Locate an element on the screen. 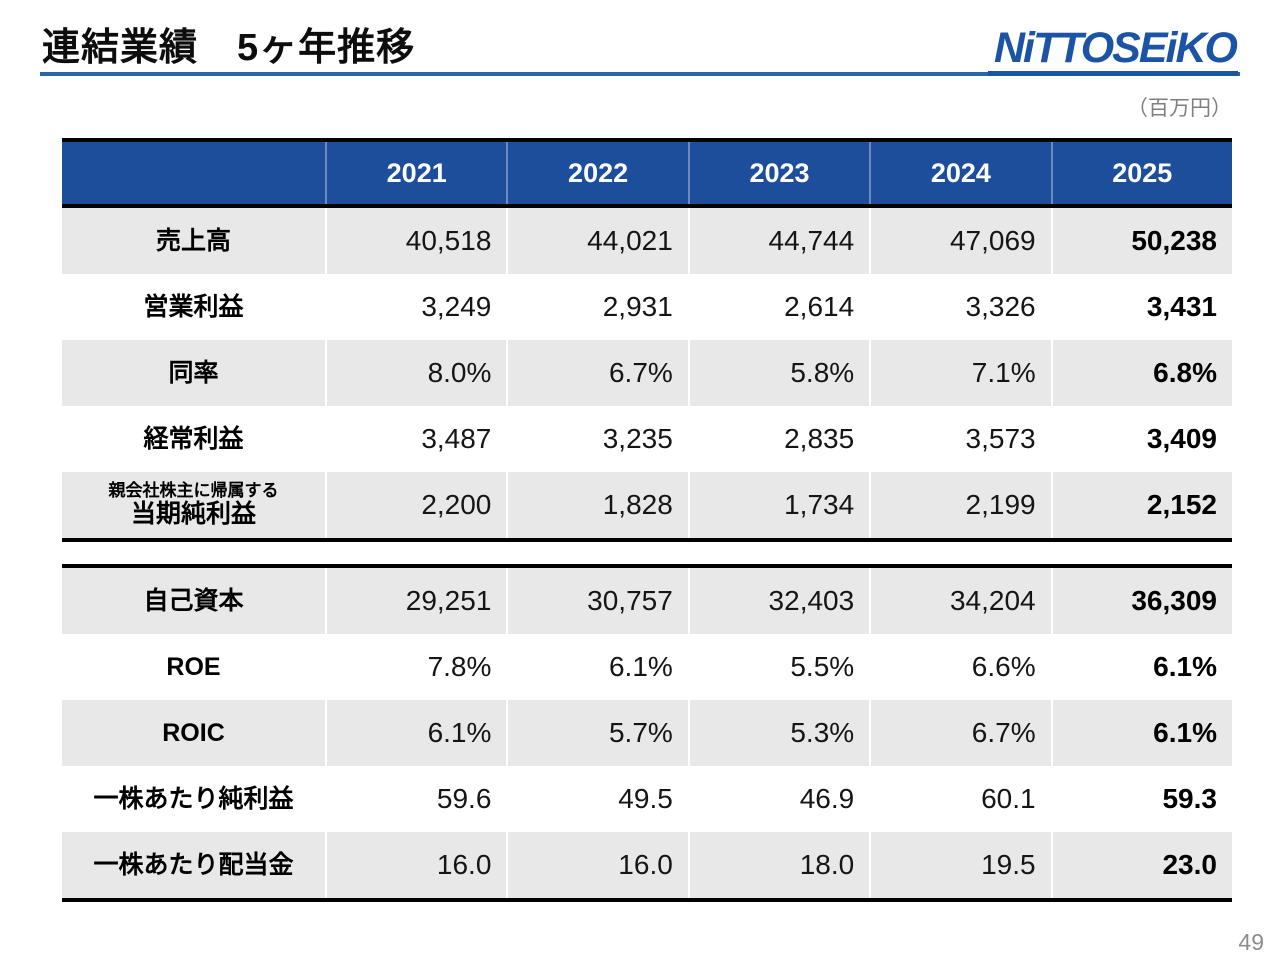 This screenshot has height=960, width=1280. table-row: ROE 7.8% 6.1% 5.5% 6.6% 6.1% is located at coordinates (647, 667).